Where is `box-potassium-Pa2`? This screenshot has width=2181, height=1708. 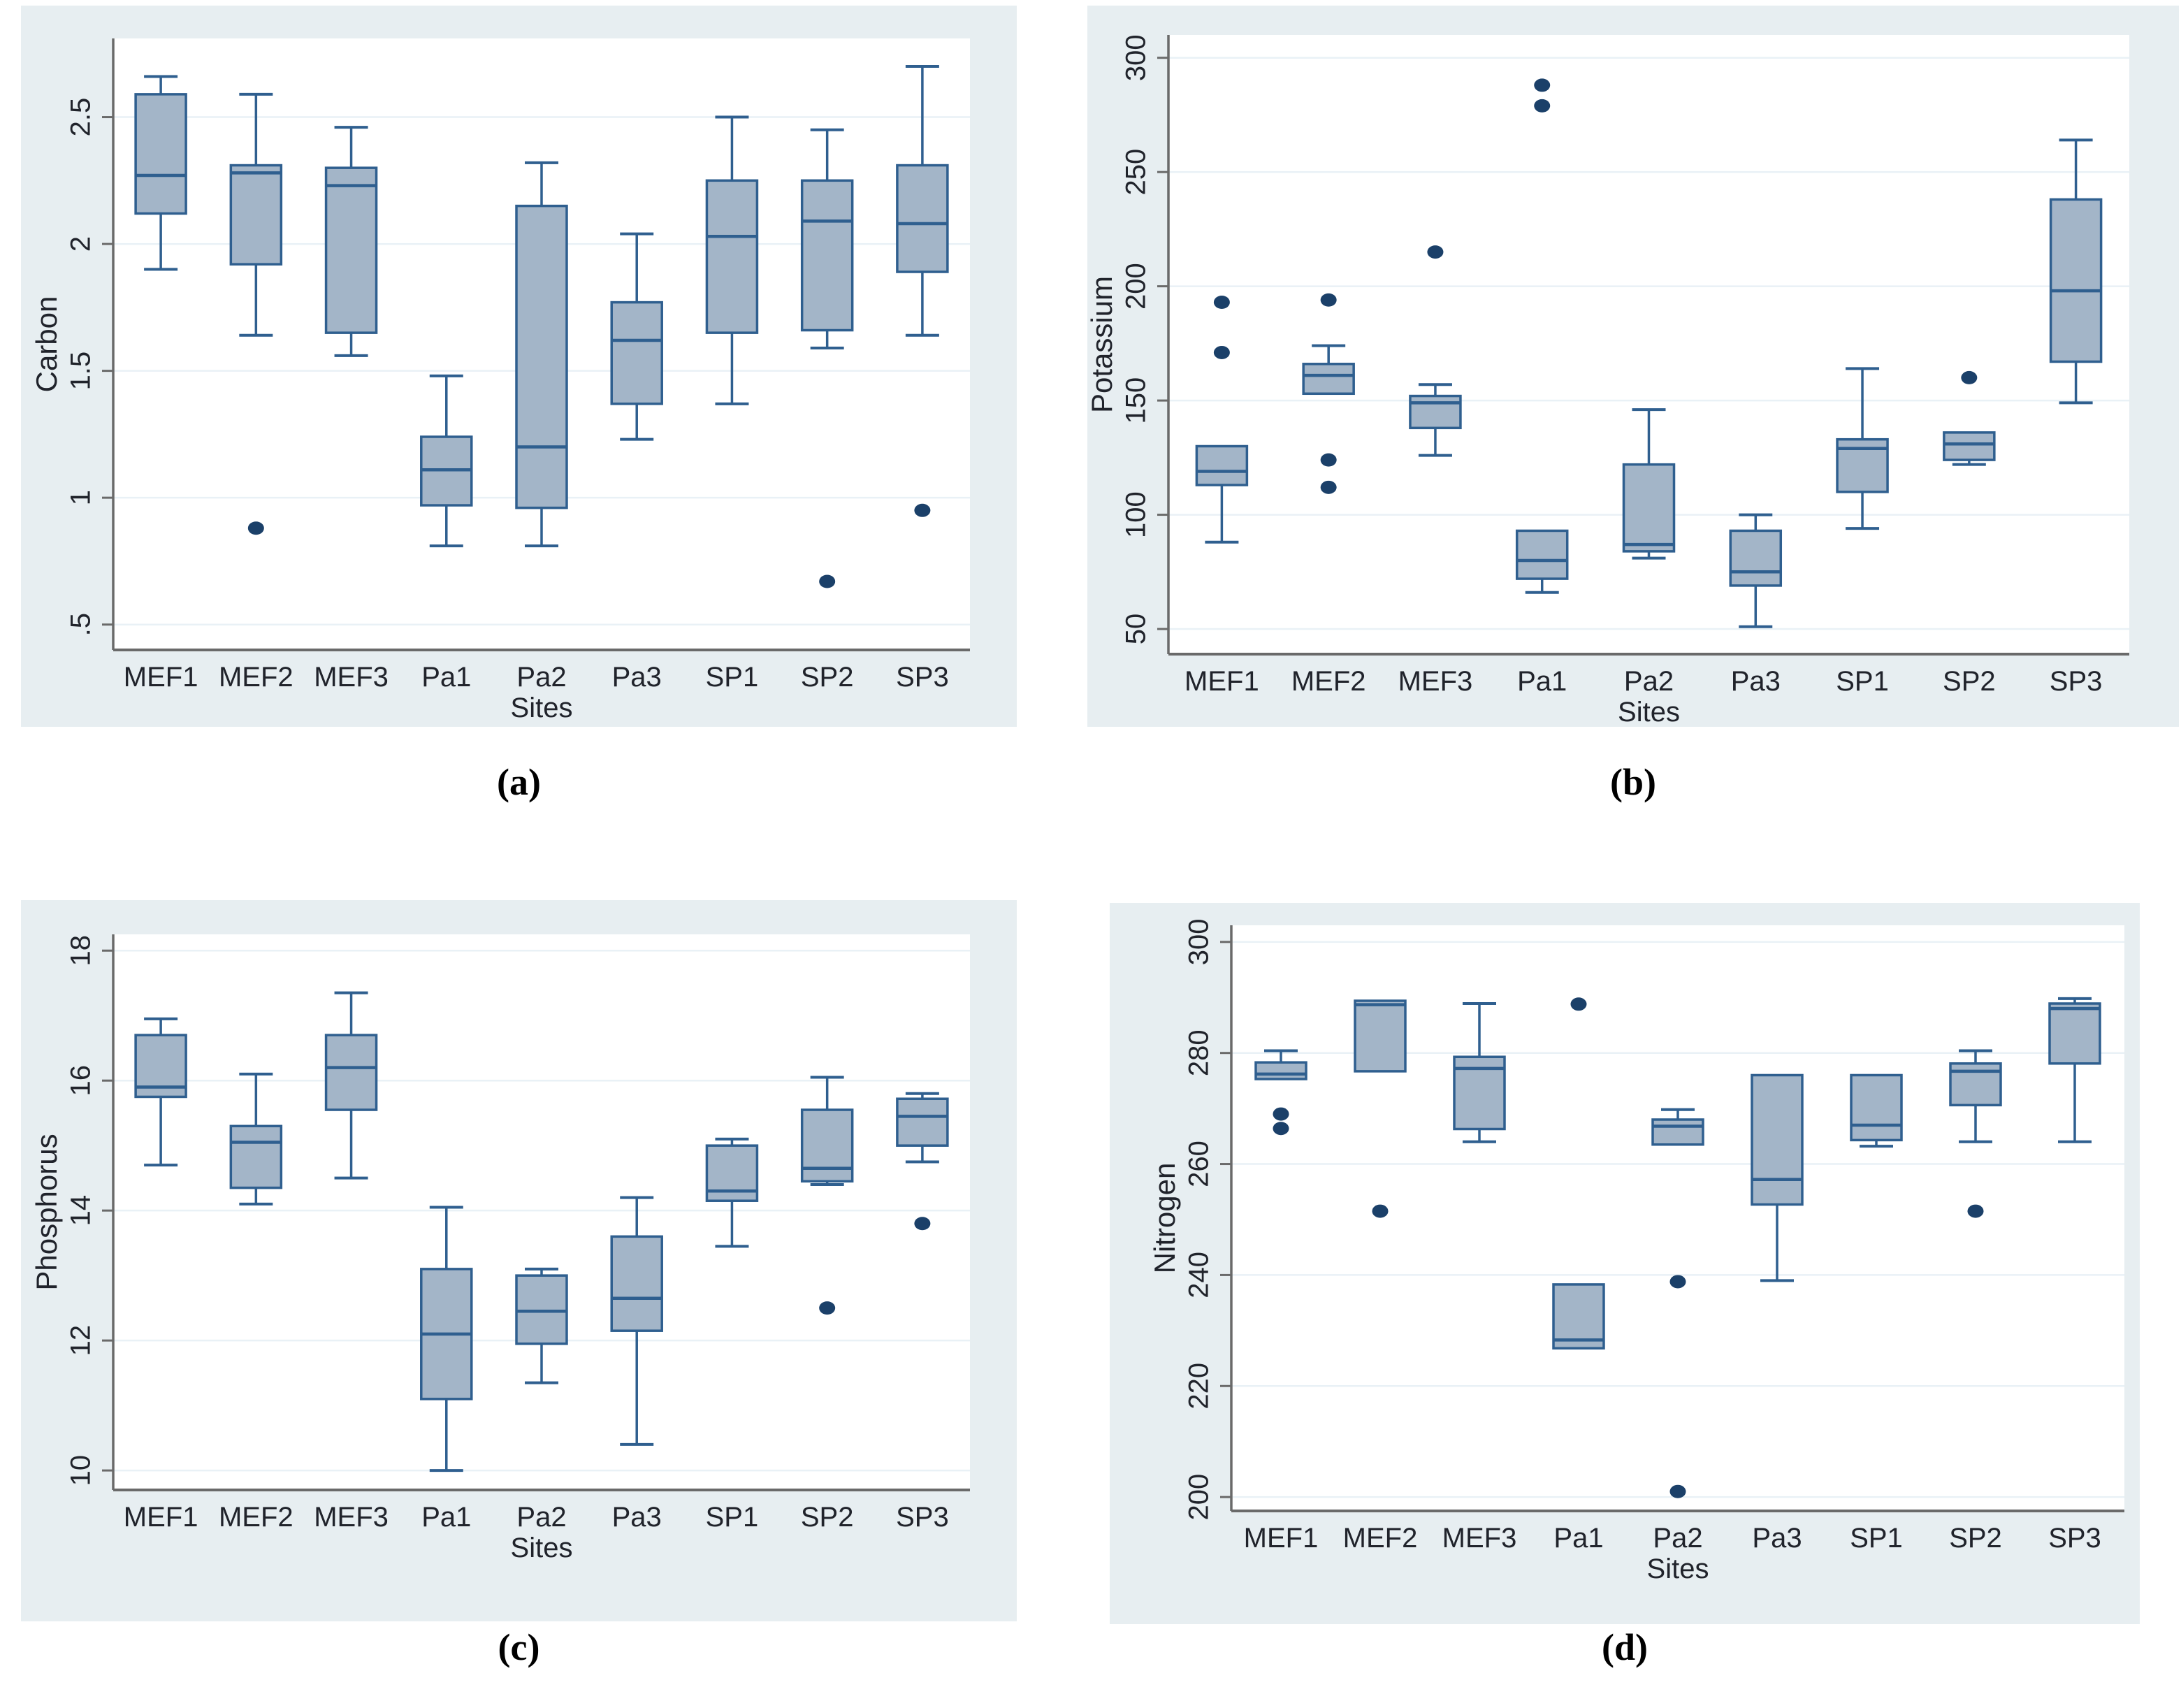
box-potassium-Pa2 is located at coordinates (1649, 484).